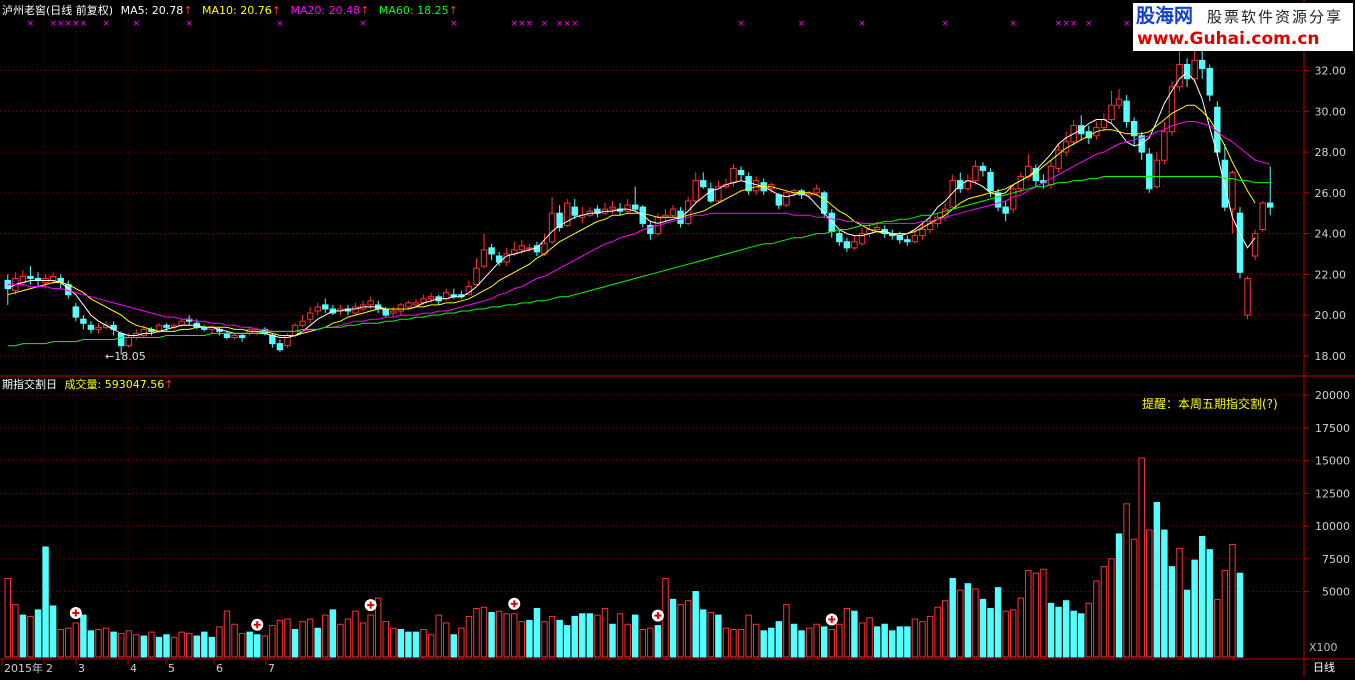 The image size is (1355, 680). What do you see at coordinates (1324, 667) in the screenshot?
I see `period-label: 日线` at bounding box center [1324, 667].